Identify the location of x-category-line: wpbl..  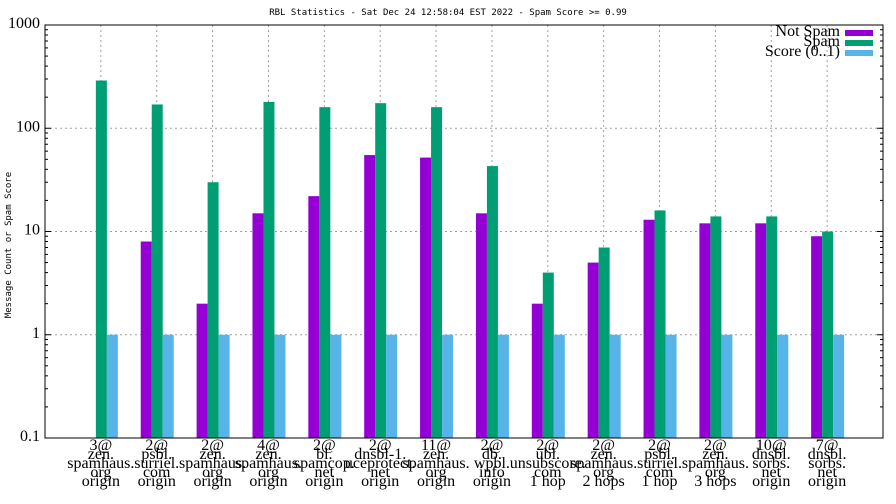
(492, 463).